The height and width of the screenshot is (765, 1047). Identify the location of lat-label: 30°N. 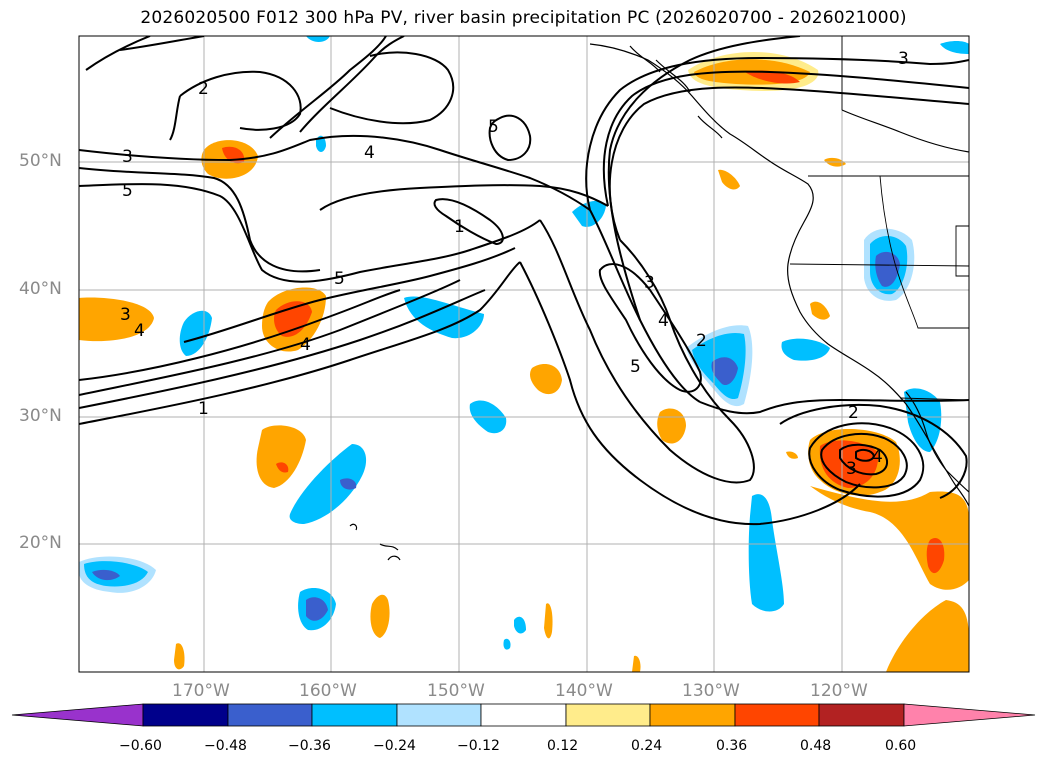
(40, 416).